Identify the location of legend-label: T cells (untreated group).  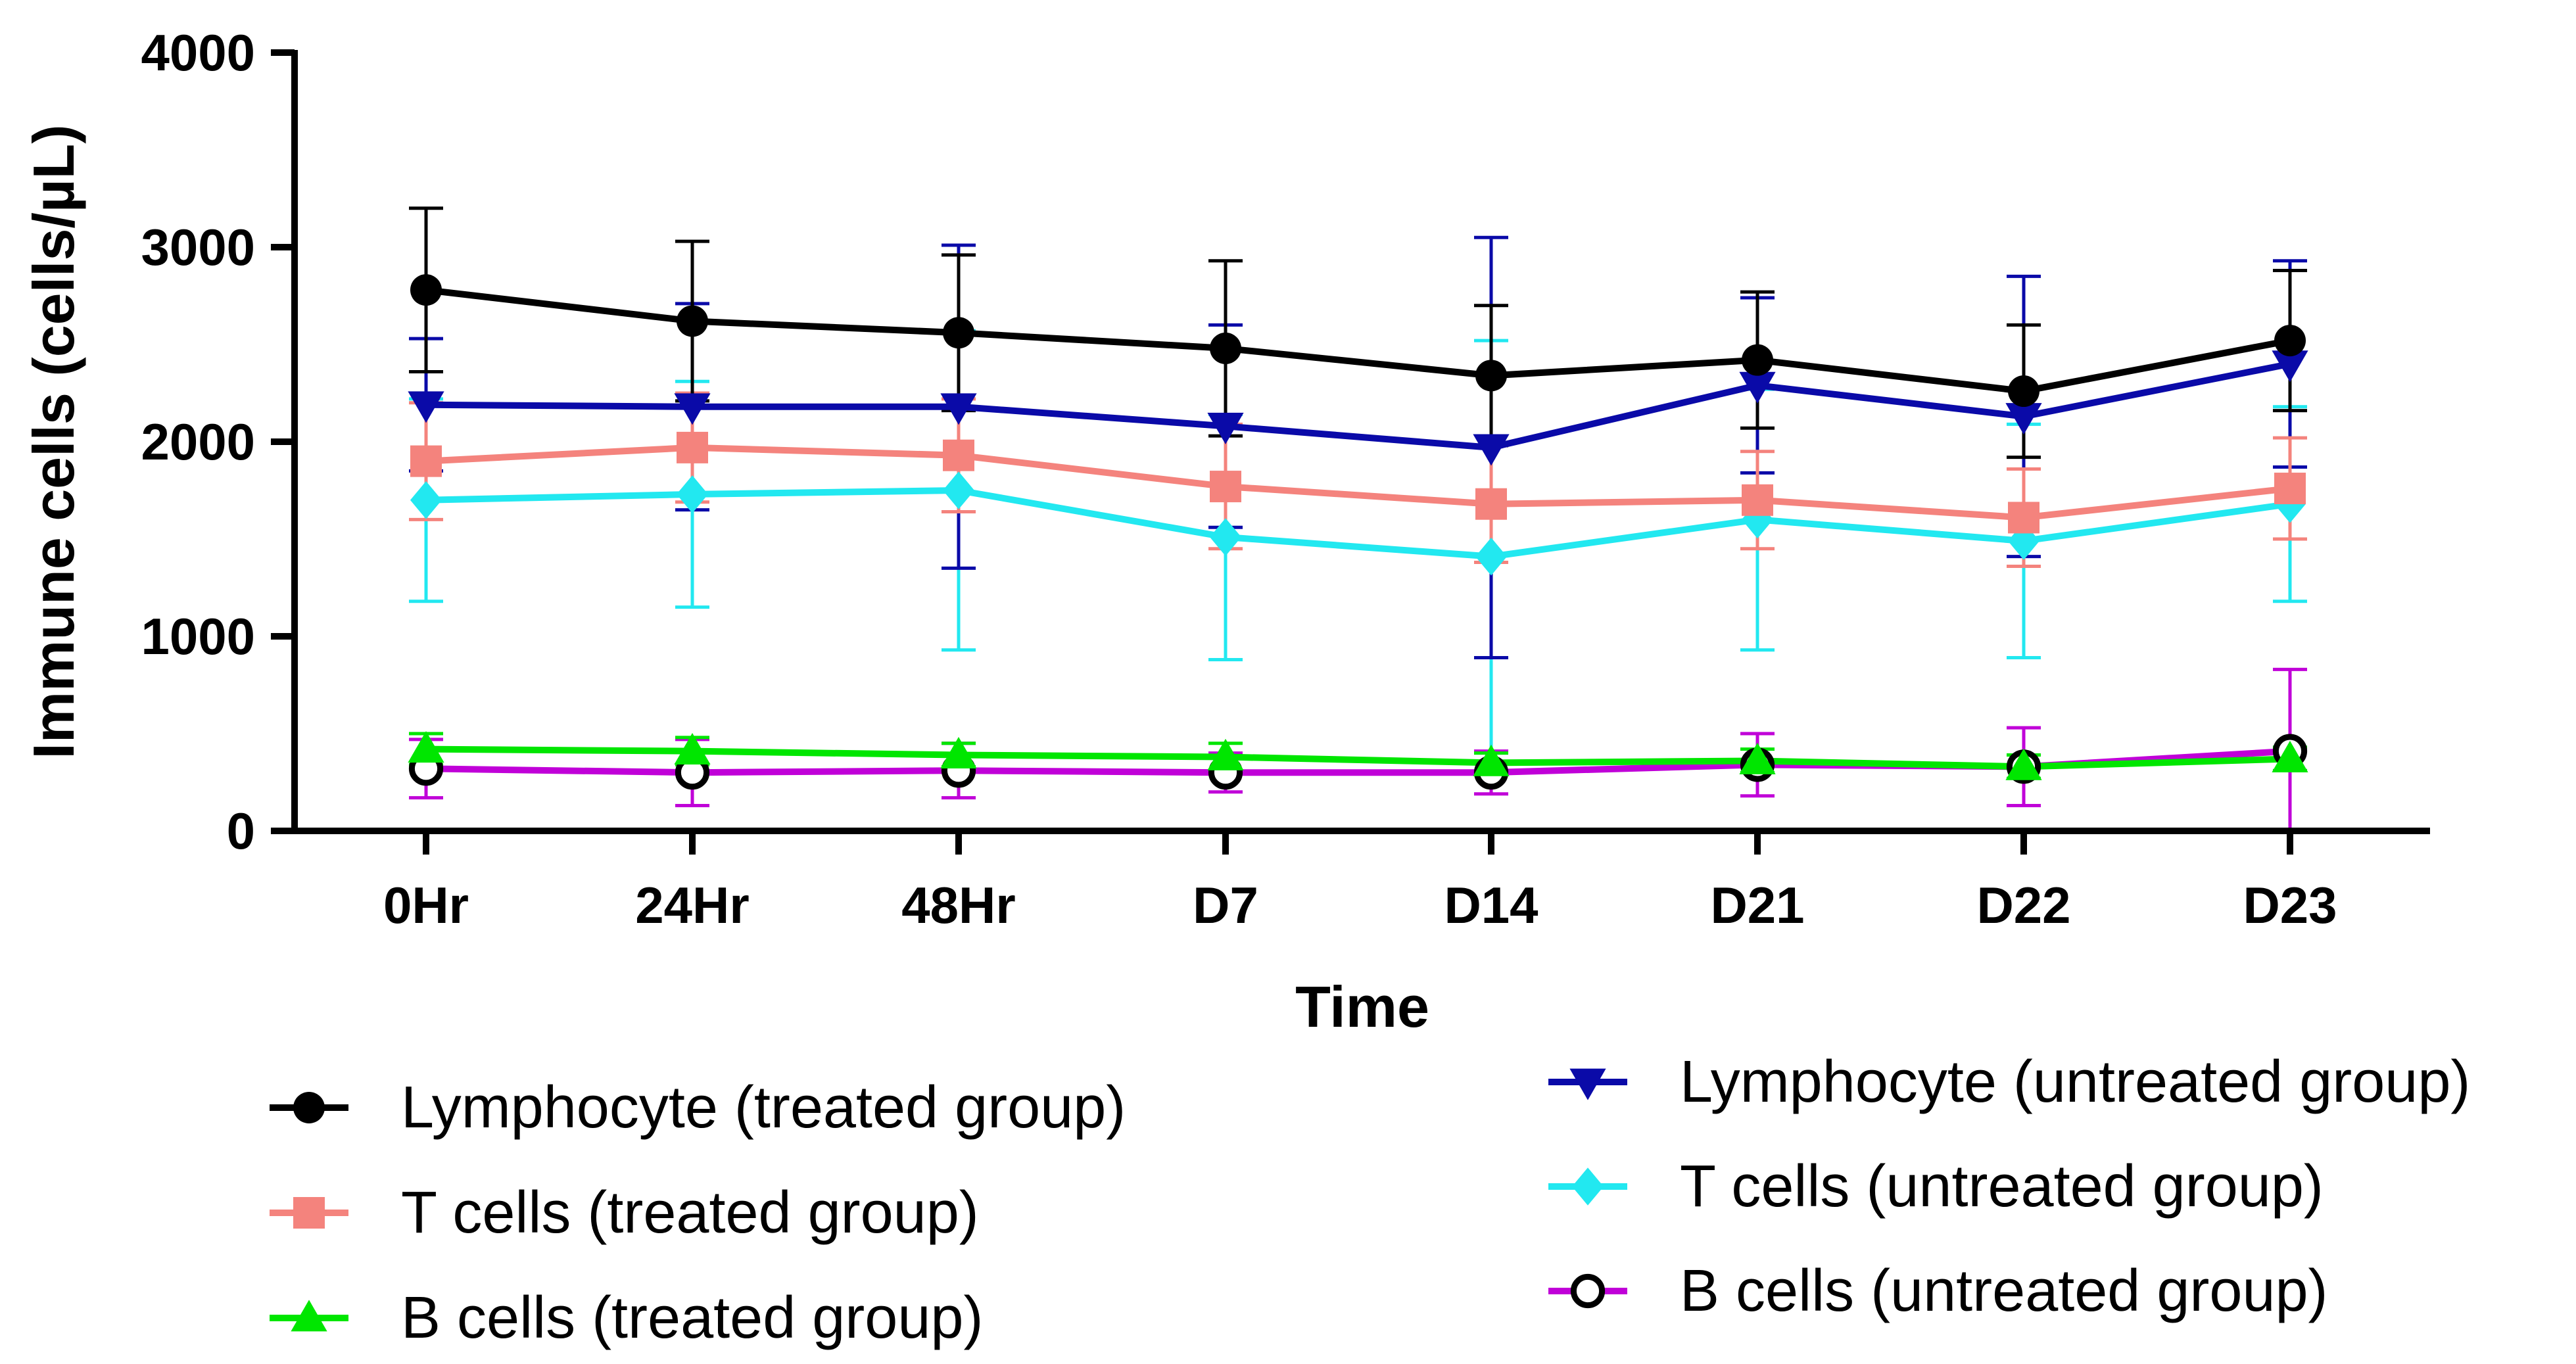
(2002, 1186).